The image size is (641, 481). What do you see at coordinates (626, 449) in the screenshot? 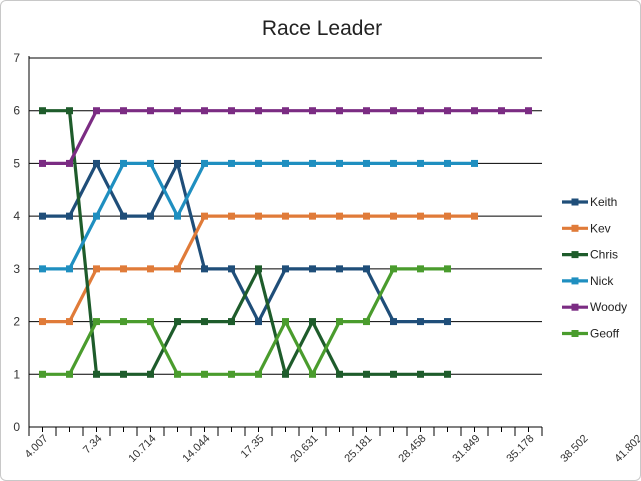
I see `x-tick-label: 41.802` at bounding box center [626, 449].